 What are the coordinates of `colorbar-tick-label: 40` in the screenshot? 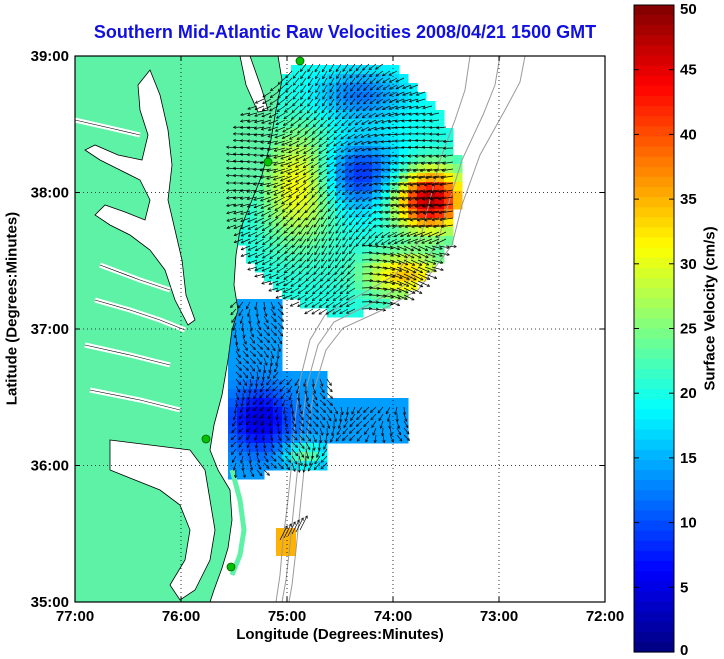 It's located at (688, 134).